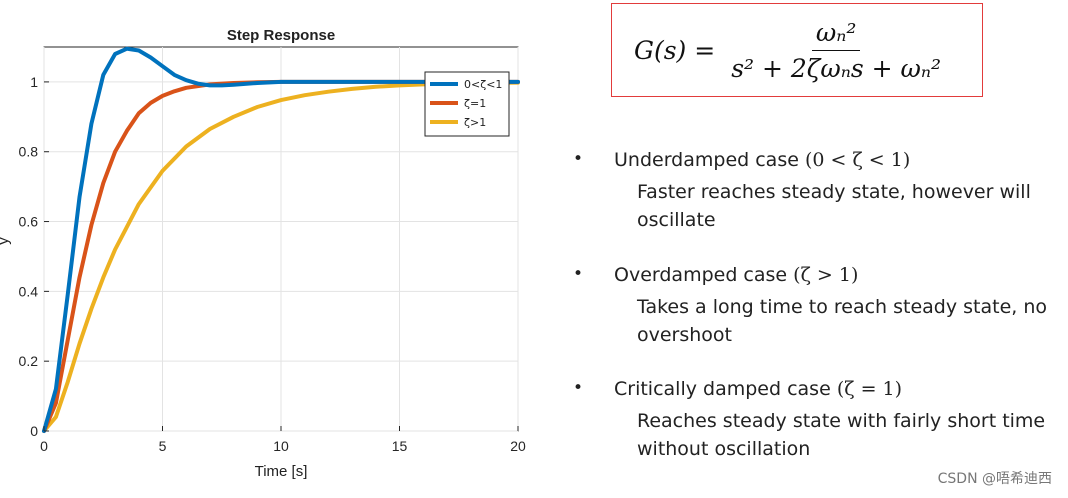  What do you see at coordinates (826, 275) in the screenshot?
I see `bullet-condition: (ζ > 1)` at bounding box center [826, 275].